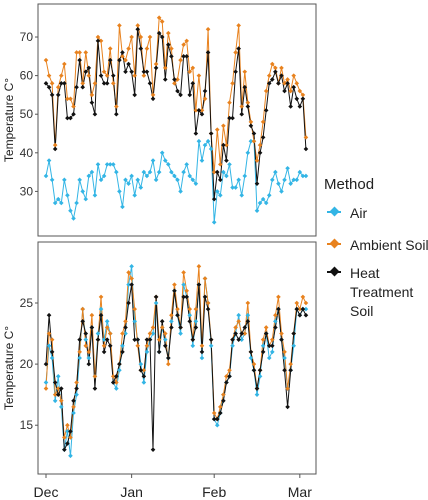 Image resolution: width=428 pixels, height=500 pixels. What do you see at coordinates (359, 213) in the screenshot?
I see `legend-label-air: Air` at bounding box center [359, 213].